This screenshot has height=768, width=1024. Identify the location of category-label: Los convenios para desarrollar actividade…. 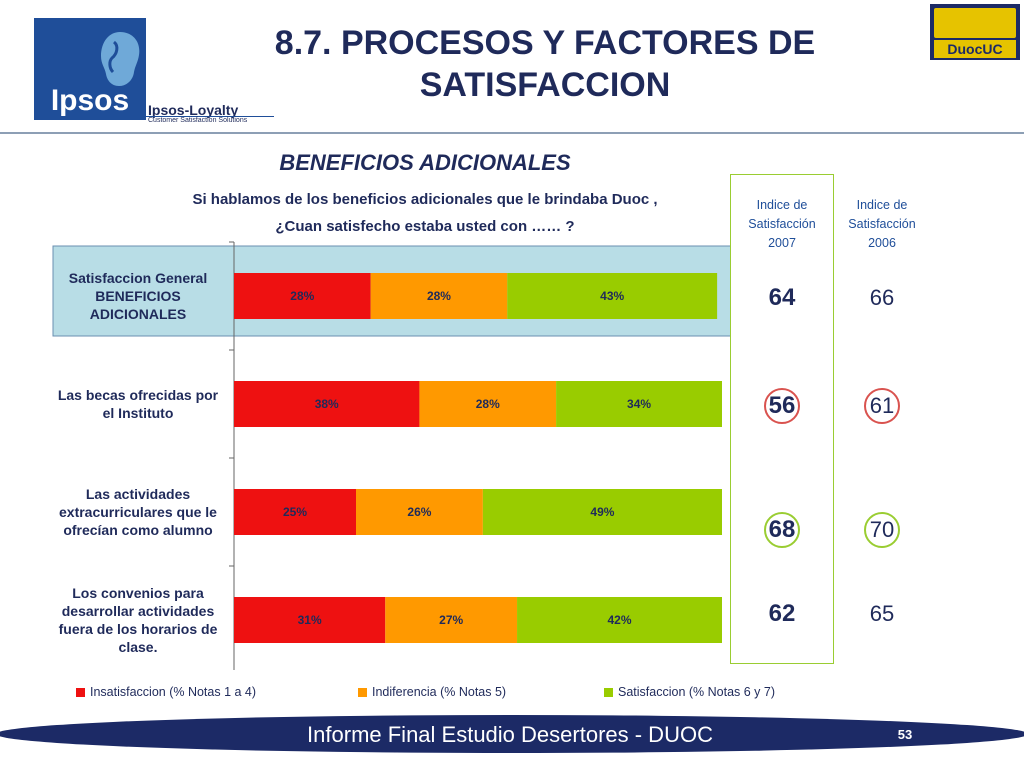
(138, 620).